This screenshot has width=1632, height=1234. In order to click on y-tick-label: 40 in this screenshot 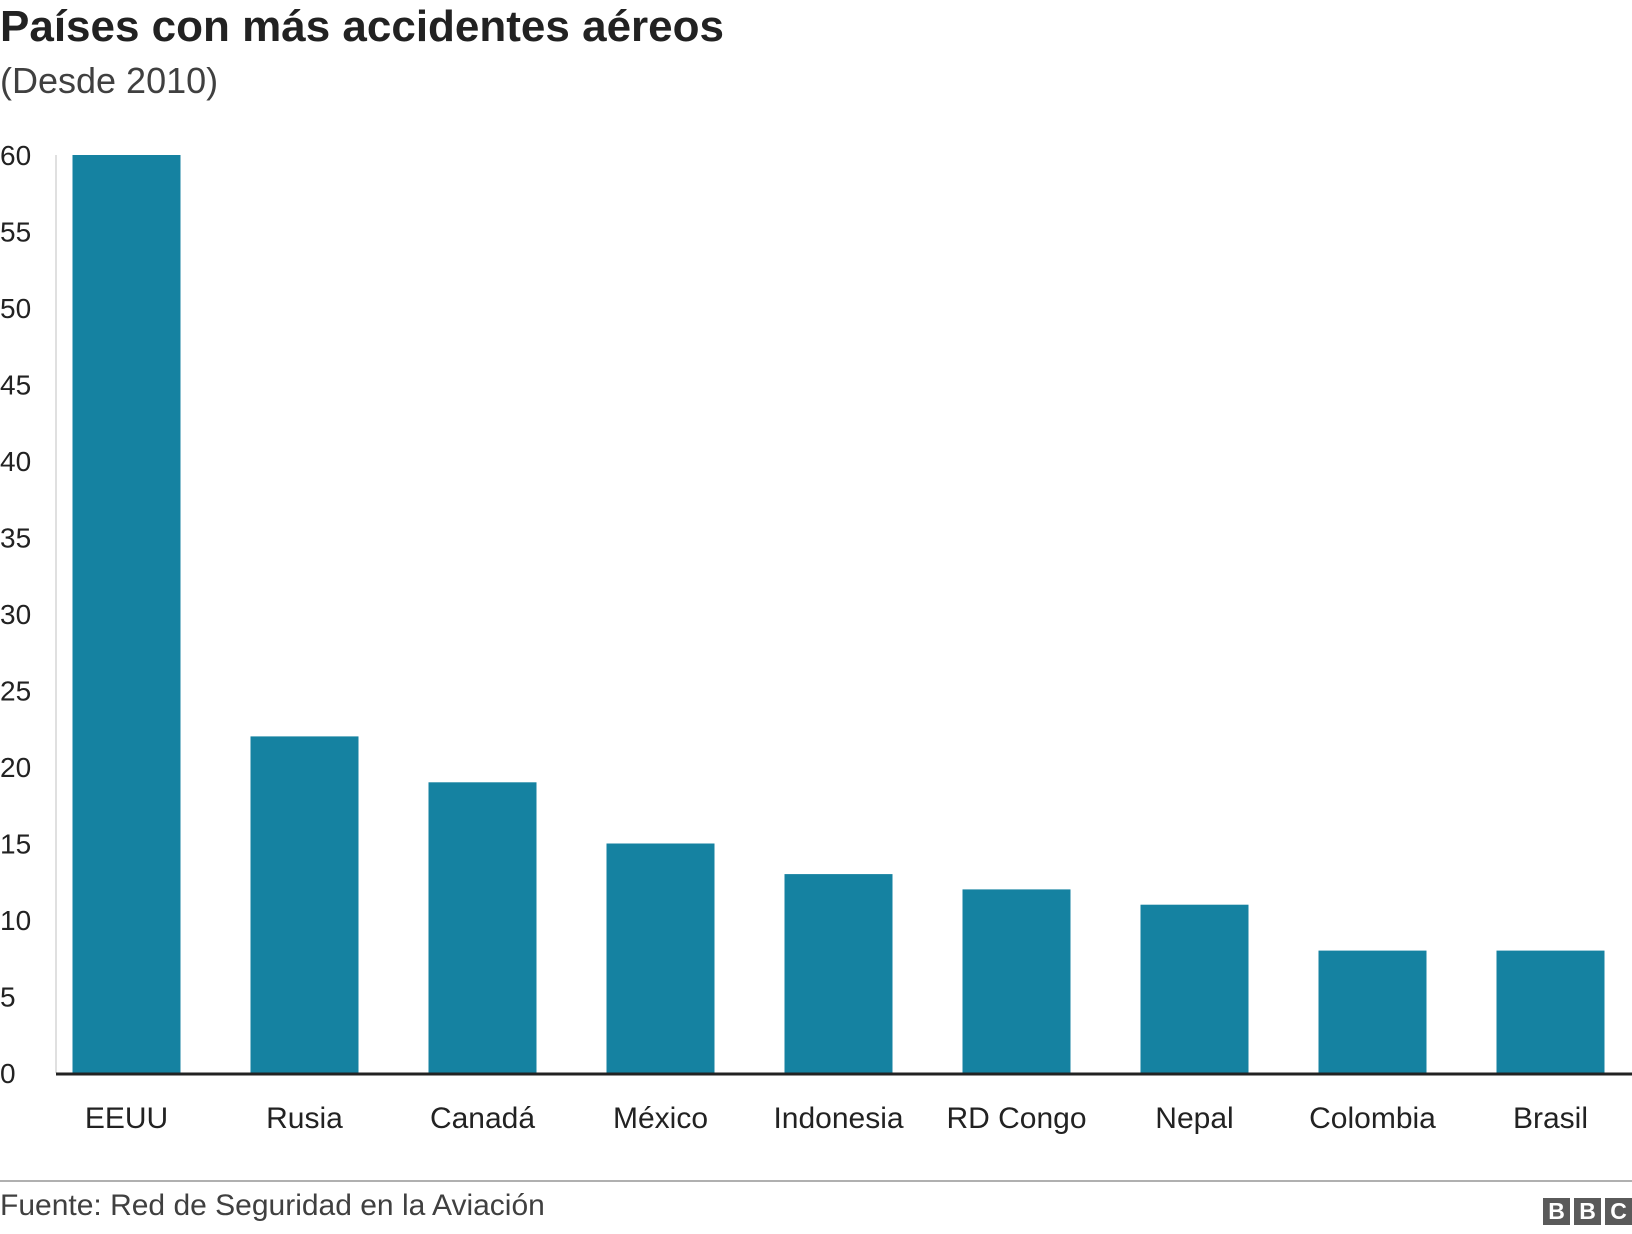, I will do `click(15, 461)`.